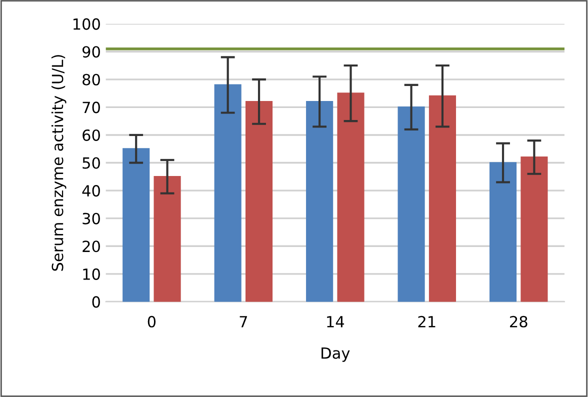 This screenshot has height=397, width=588. What do you see at coordinates (91, 80) in the screenshot?
I see `y-tick-label: 80` at bounding box center [91, 80].